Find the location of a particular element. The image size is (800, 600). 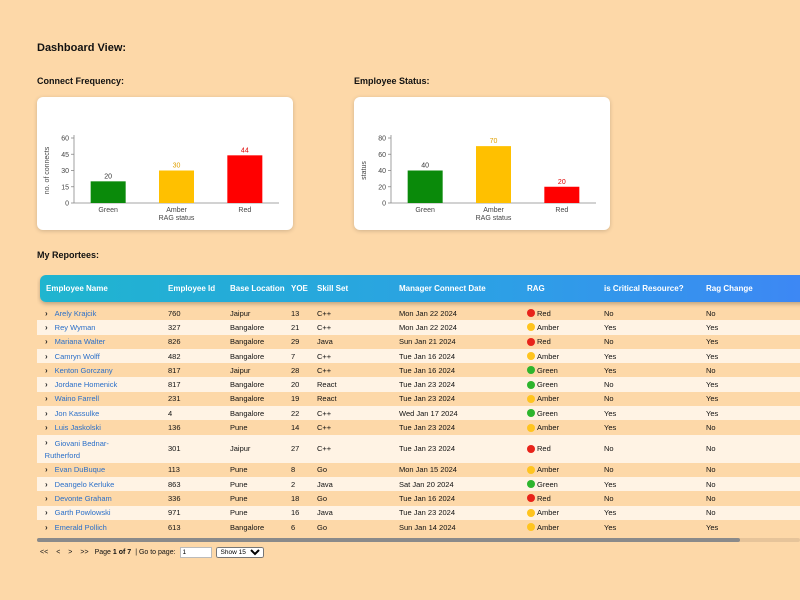

col-base-location: Base Location is located at coordinates (257, 288).